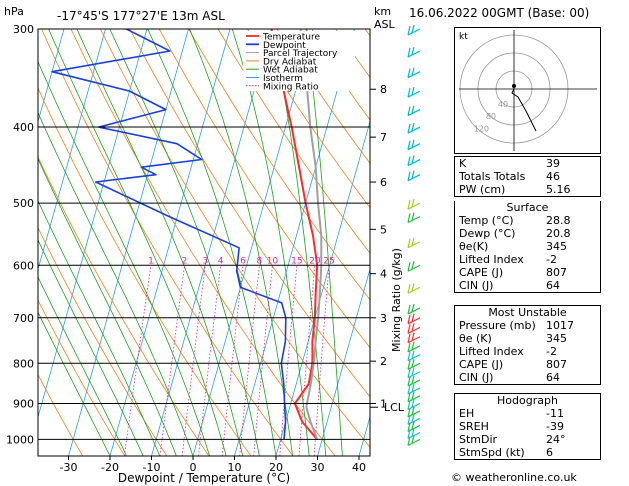 This screenshot has height=486, width=629. Describe the element at coordinates (499, 13) in the screenshot. I see `date-label: 16.06.2022 00GMT (Base: 00)` at that location.